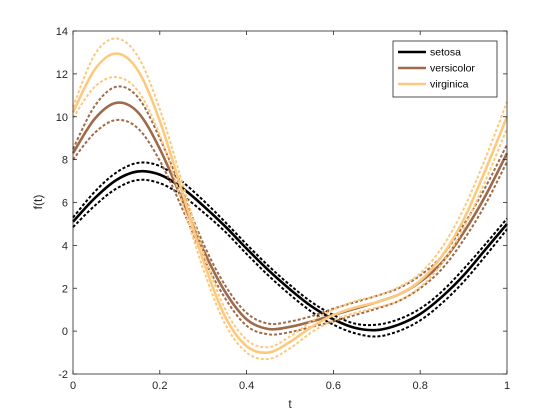 The height and width of the screenshot is (420, 560). Describe the element at coordinates (62, 32) in the screenshot. I see `y-tick-label: 14` at that location.